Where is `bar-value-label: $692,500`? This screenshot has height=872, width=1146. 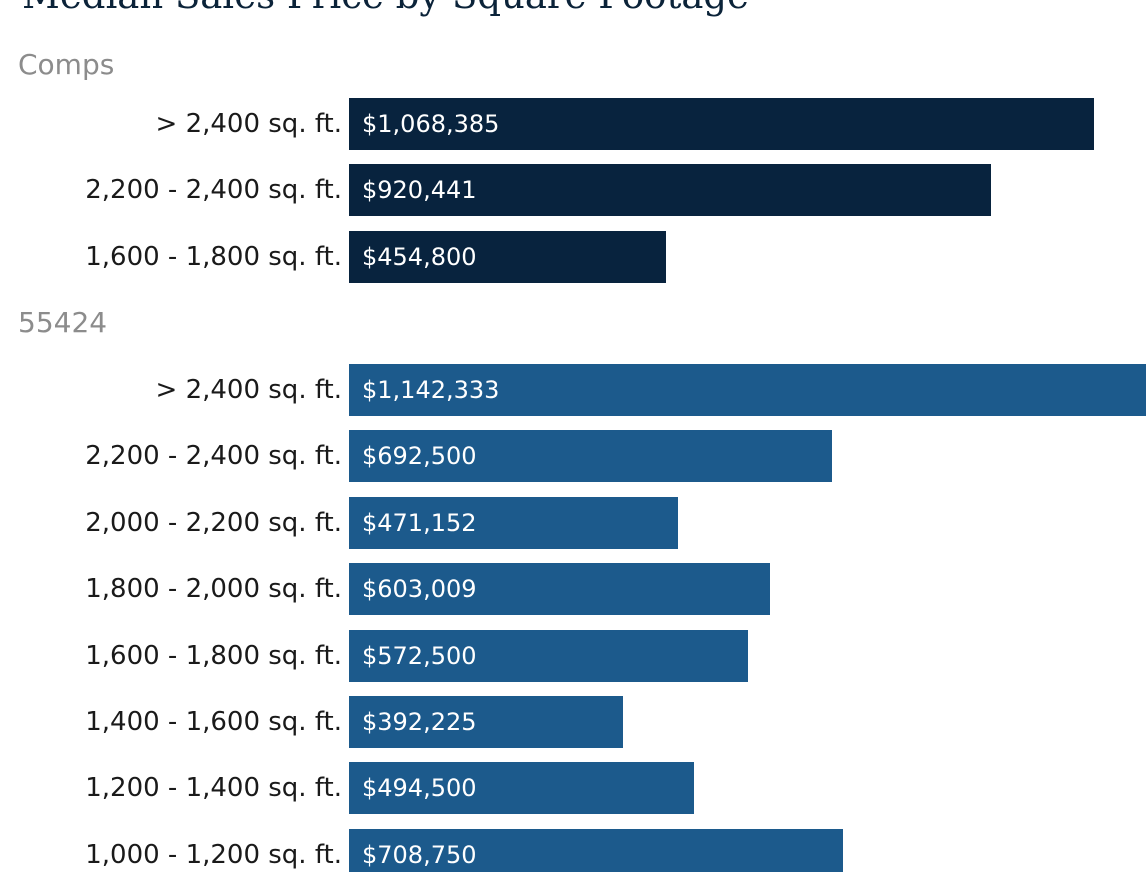
bar-value-label: $692,500 is located at coordinates (419, 456).